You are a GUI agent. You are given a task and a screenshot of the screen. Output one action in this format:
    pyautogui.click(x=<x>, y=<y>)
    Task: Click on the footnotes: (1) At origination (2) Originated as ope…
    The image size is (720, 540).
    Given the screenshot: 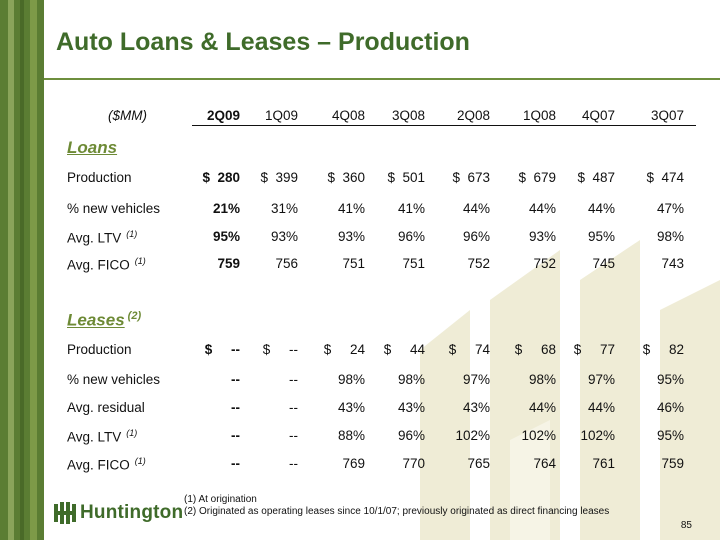 What is the action you would take?
    pyautogui.click(x=396, y=506)
    